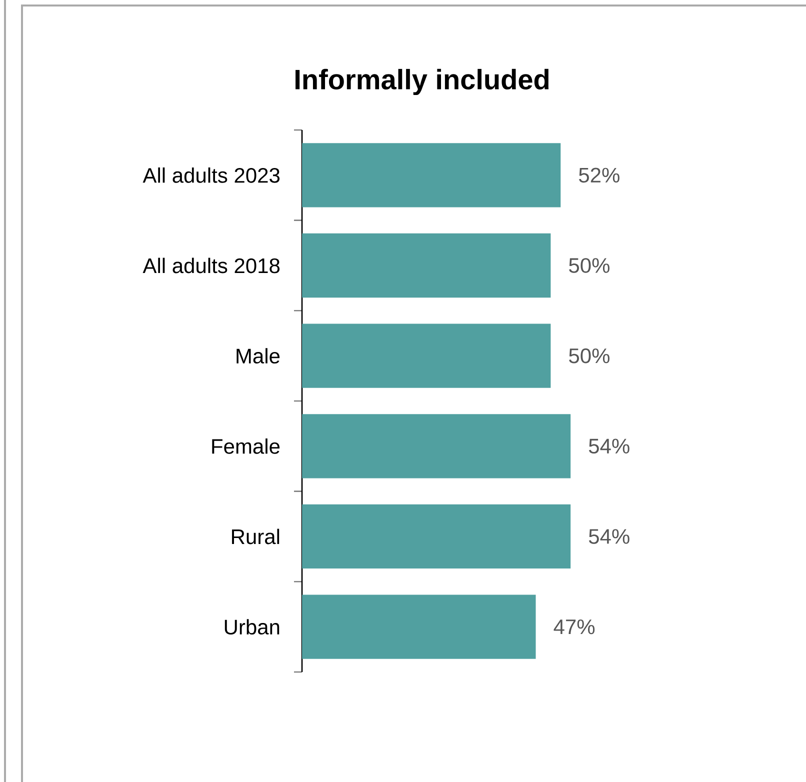 This screenshot has width=806, height=782. What do you see at coordinates (211, 175) in the screenshot?
I see `y-tick-label: All adults 2023` at bounding box center [211, 175].